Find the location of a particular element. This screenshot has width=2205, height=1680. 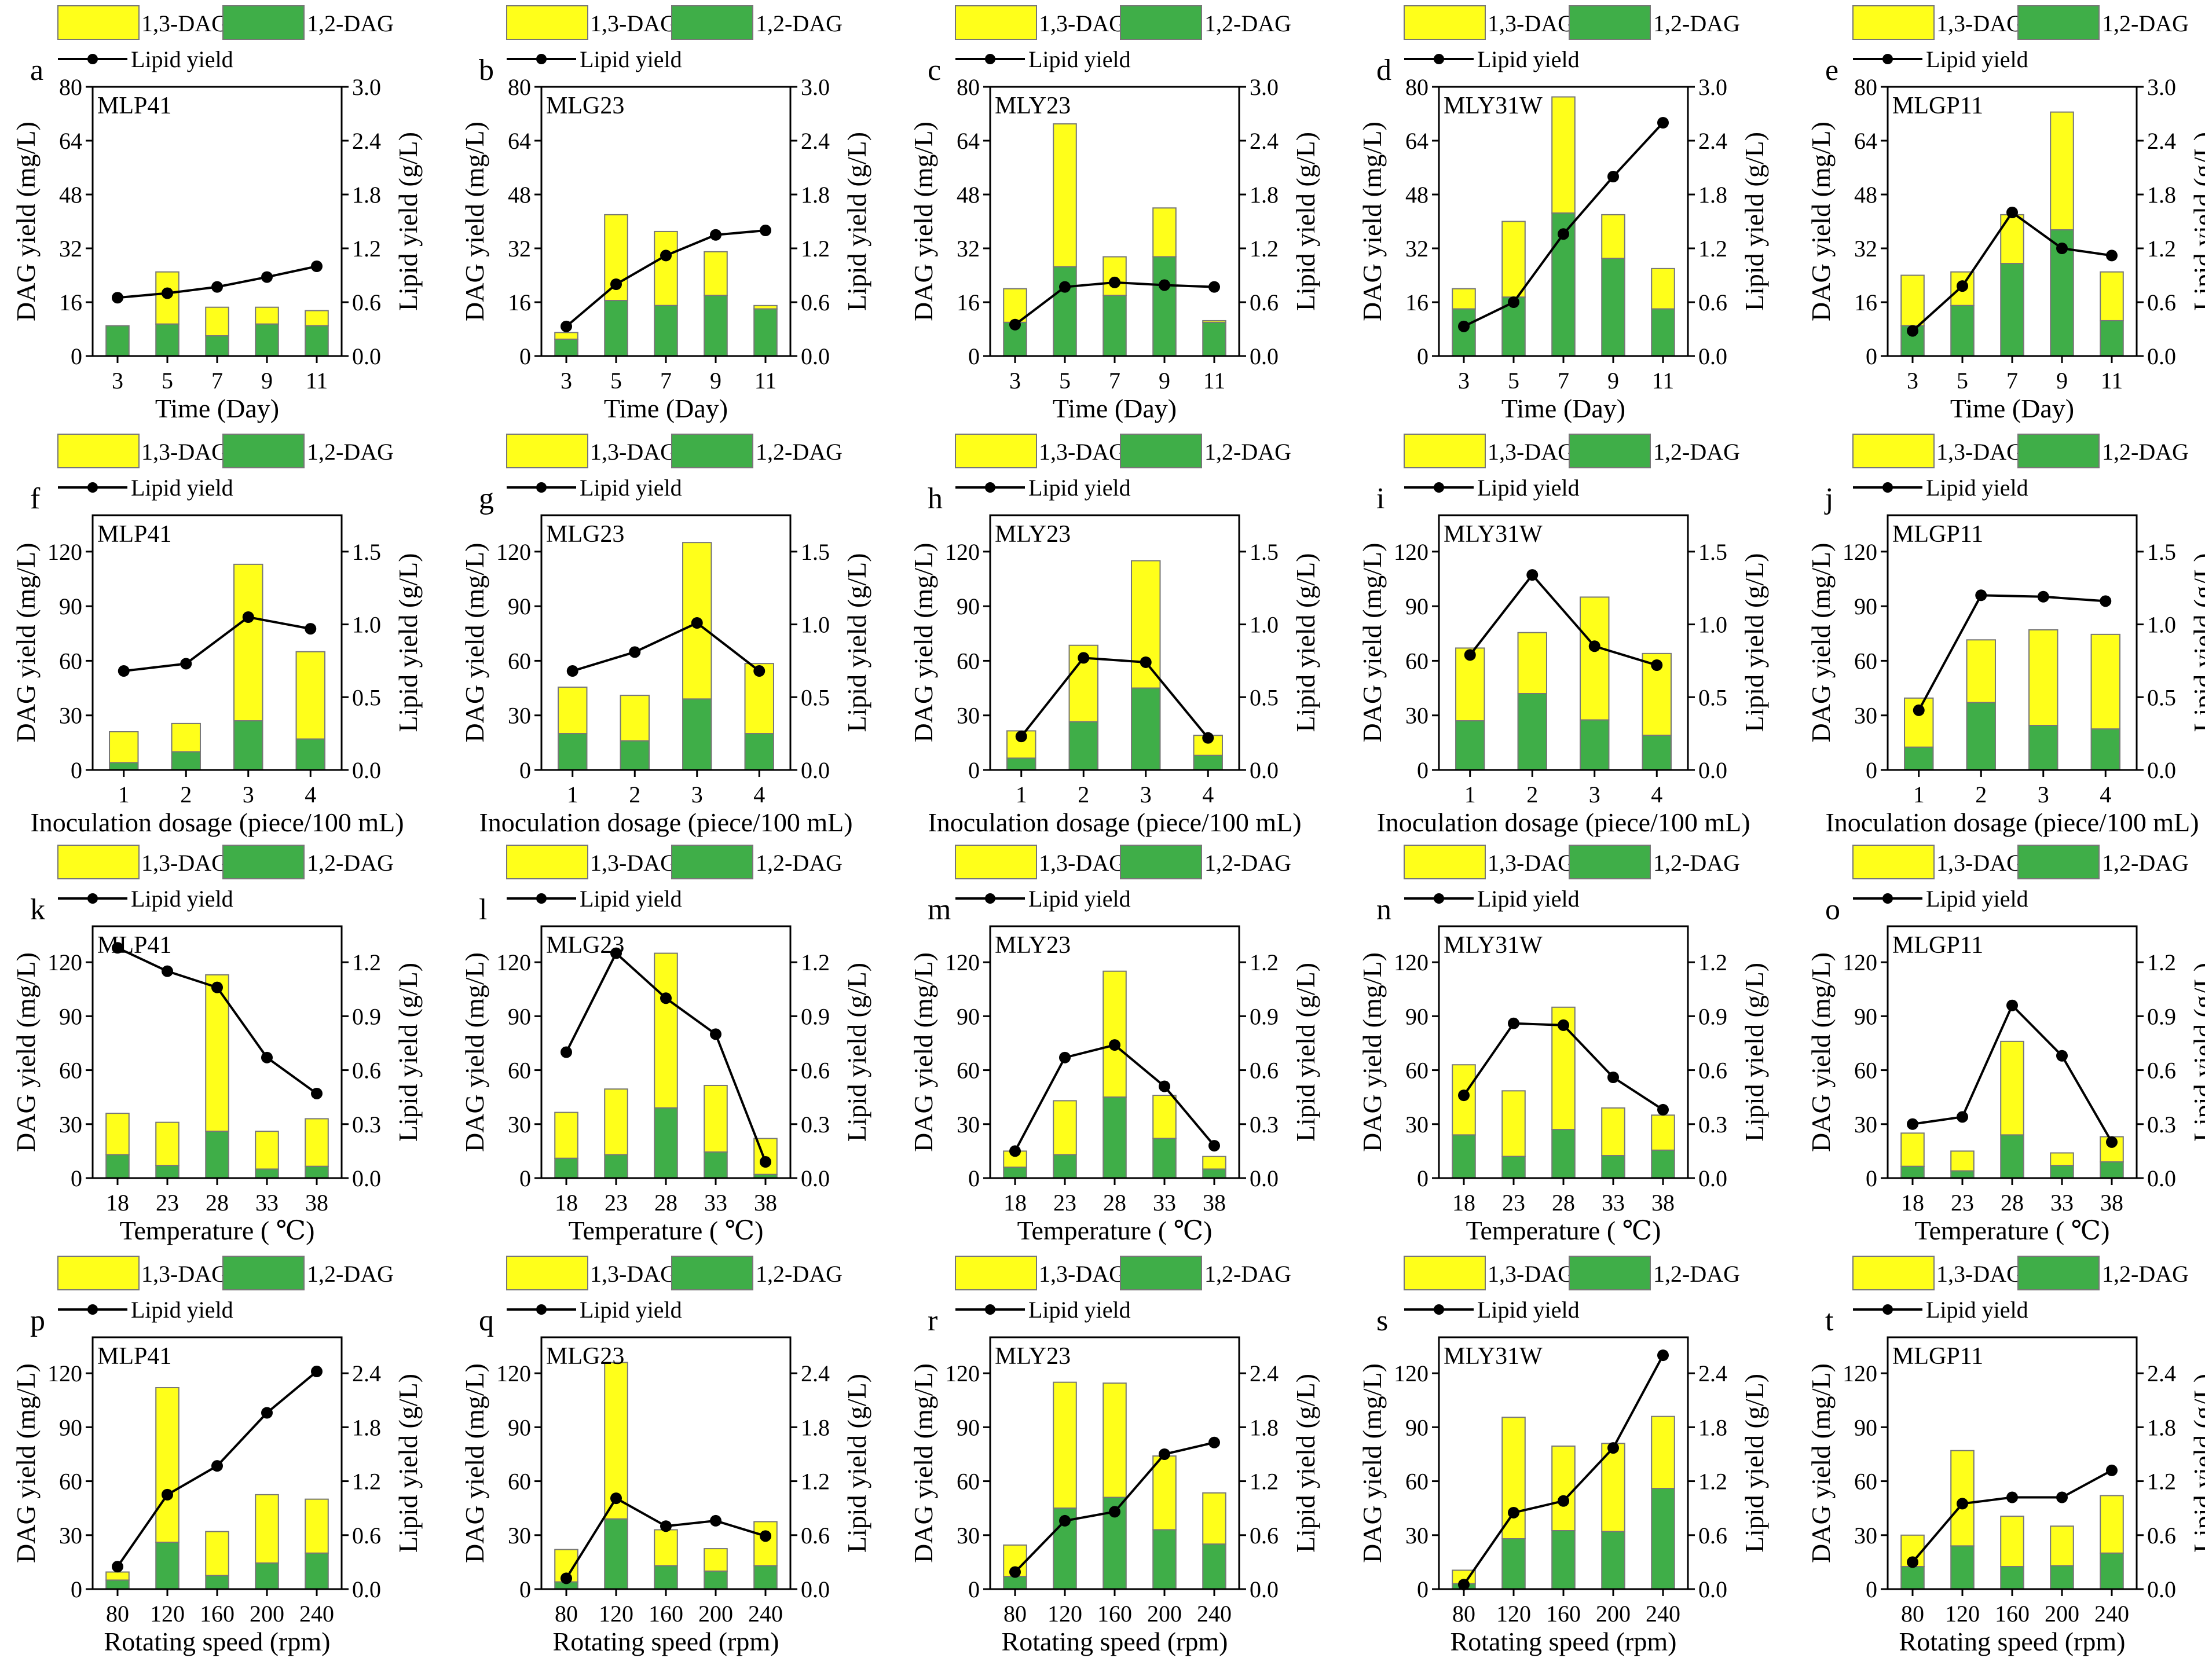

legend-marker-lipid is located at coordinates (542, 487).